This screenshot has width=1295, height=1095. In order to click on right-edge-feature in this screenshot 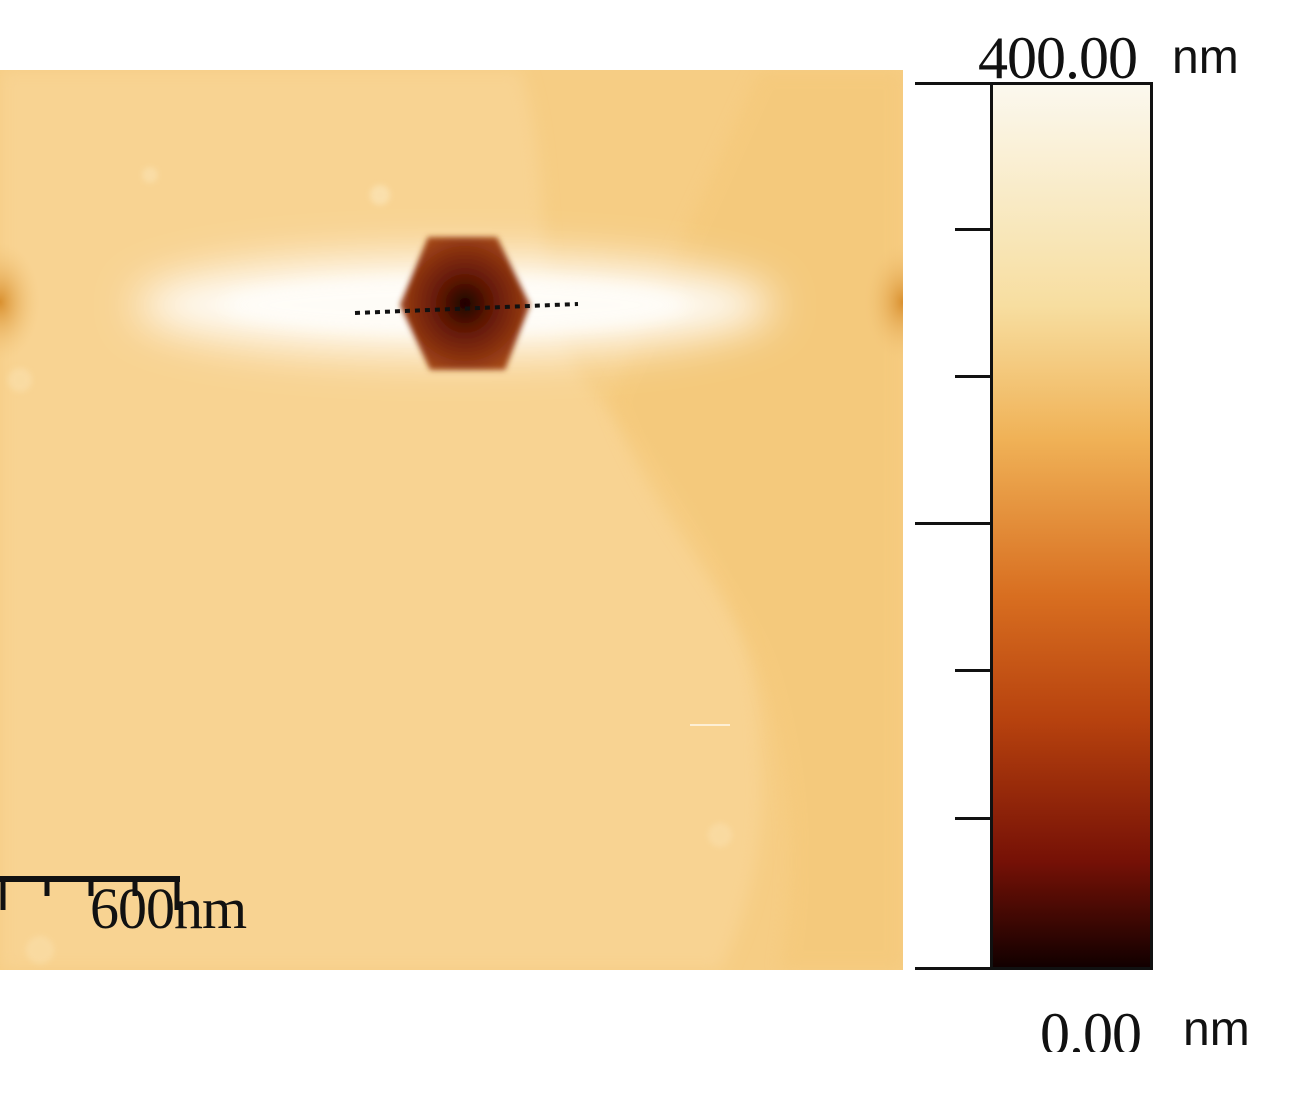, I will do `click(883, 302)`.